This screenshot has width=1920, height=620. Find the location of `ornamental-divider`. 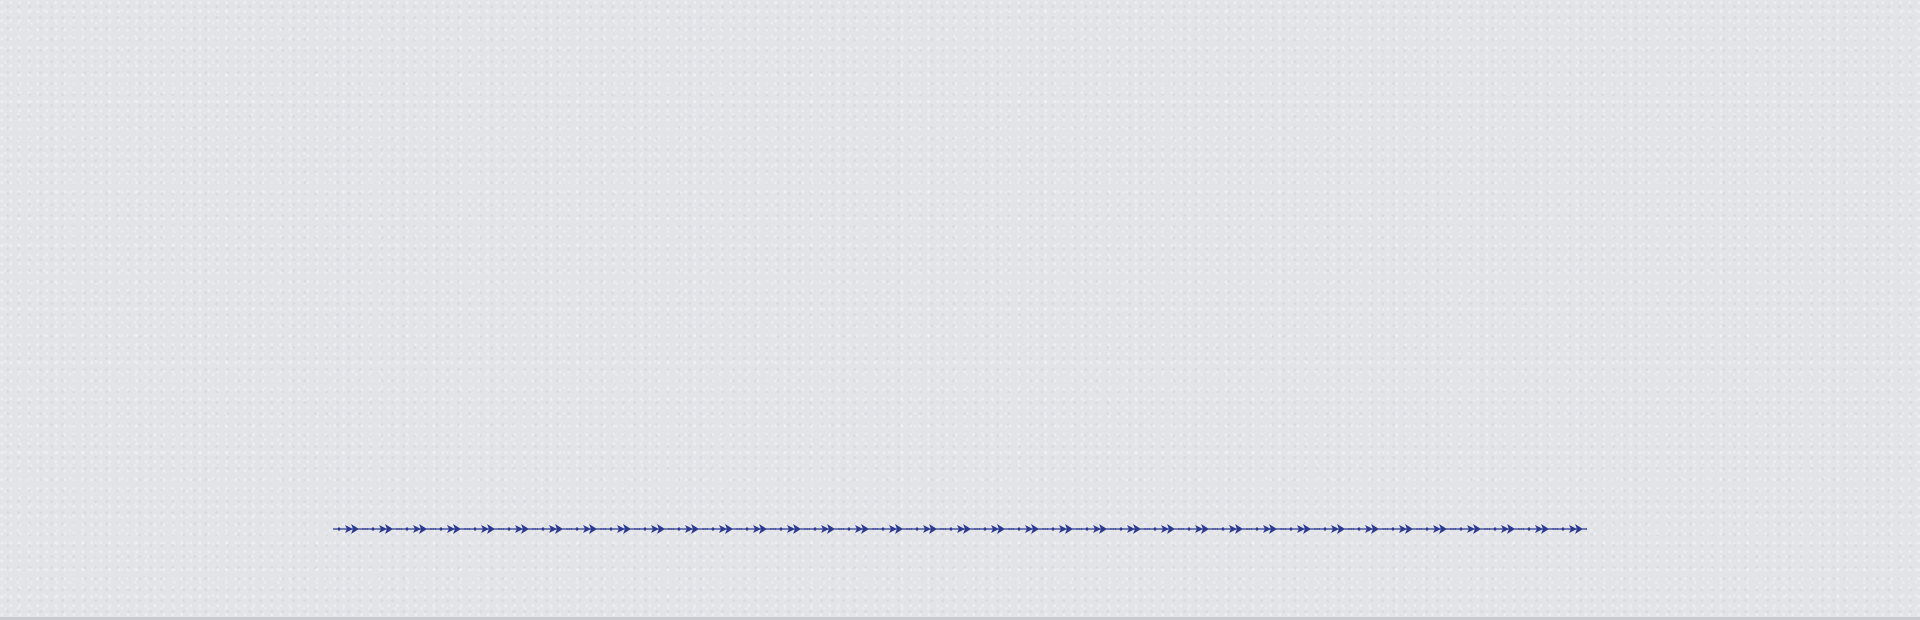

ornamental-divider is located at coordinates (960, 529).